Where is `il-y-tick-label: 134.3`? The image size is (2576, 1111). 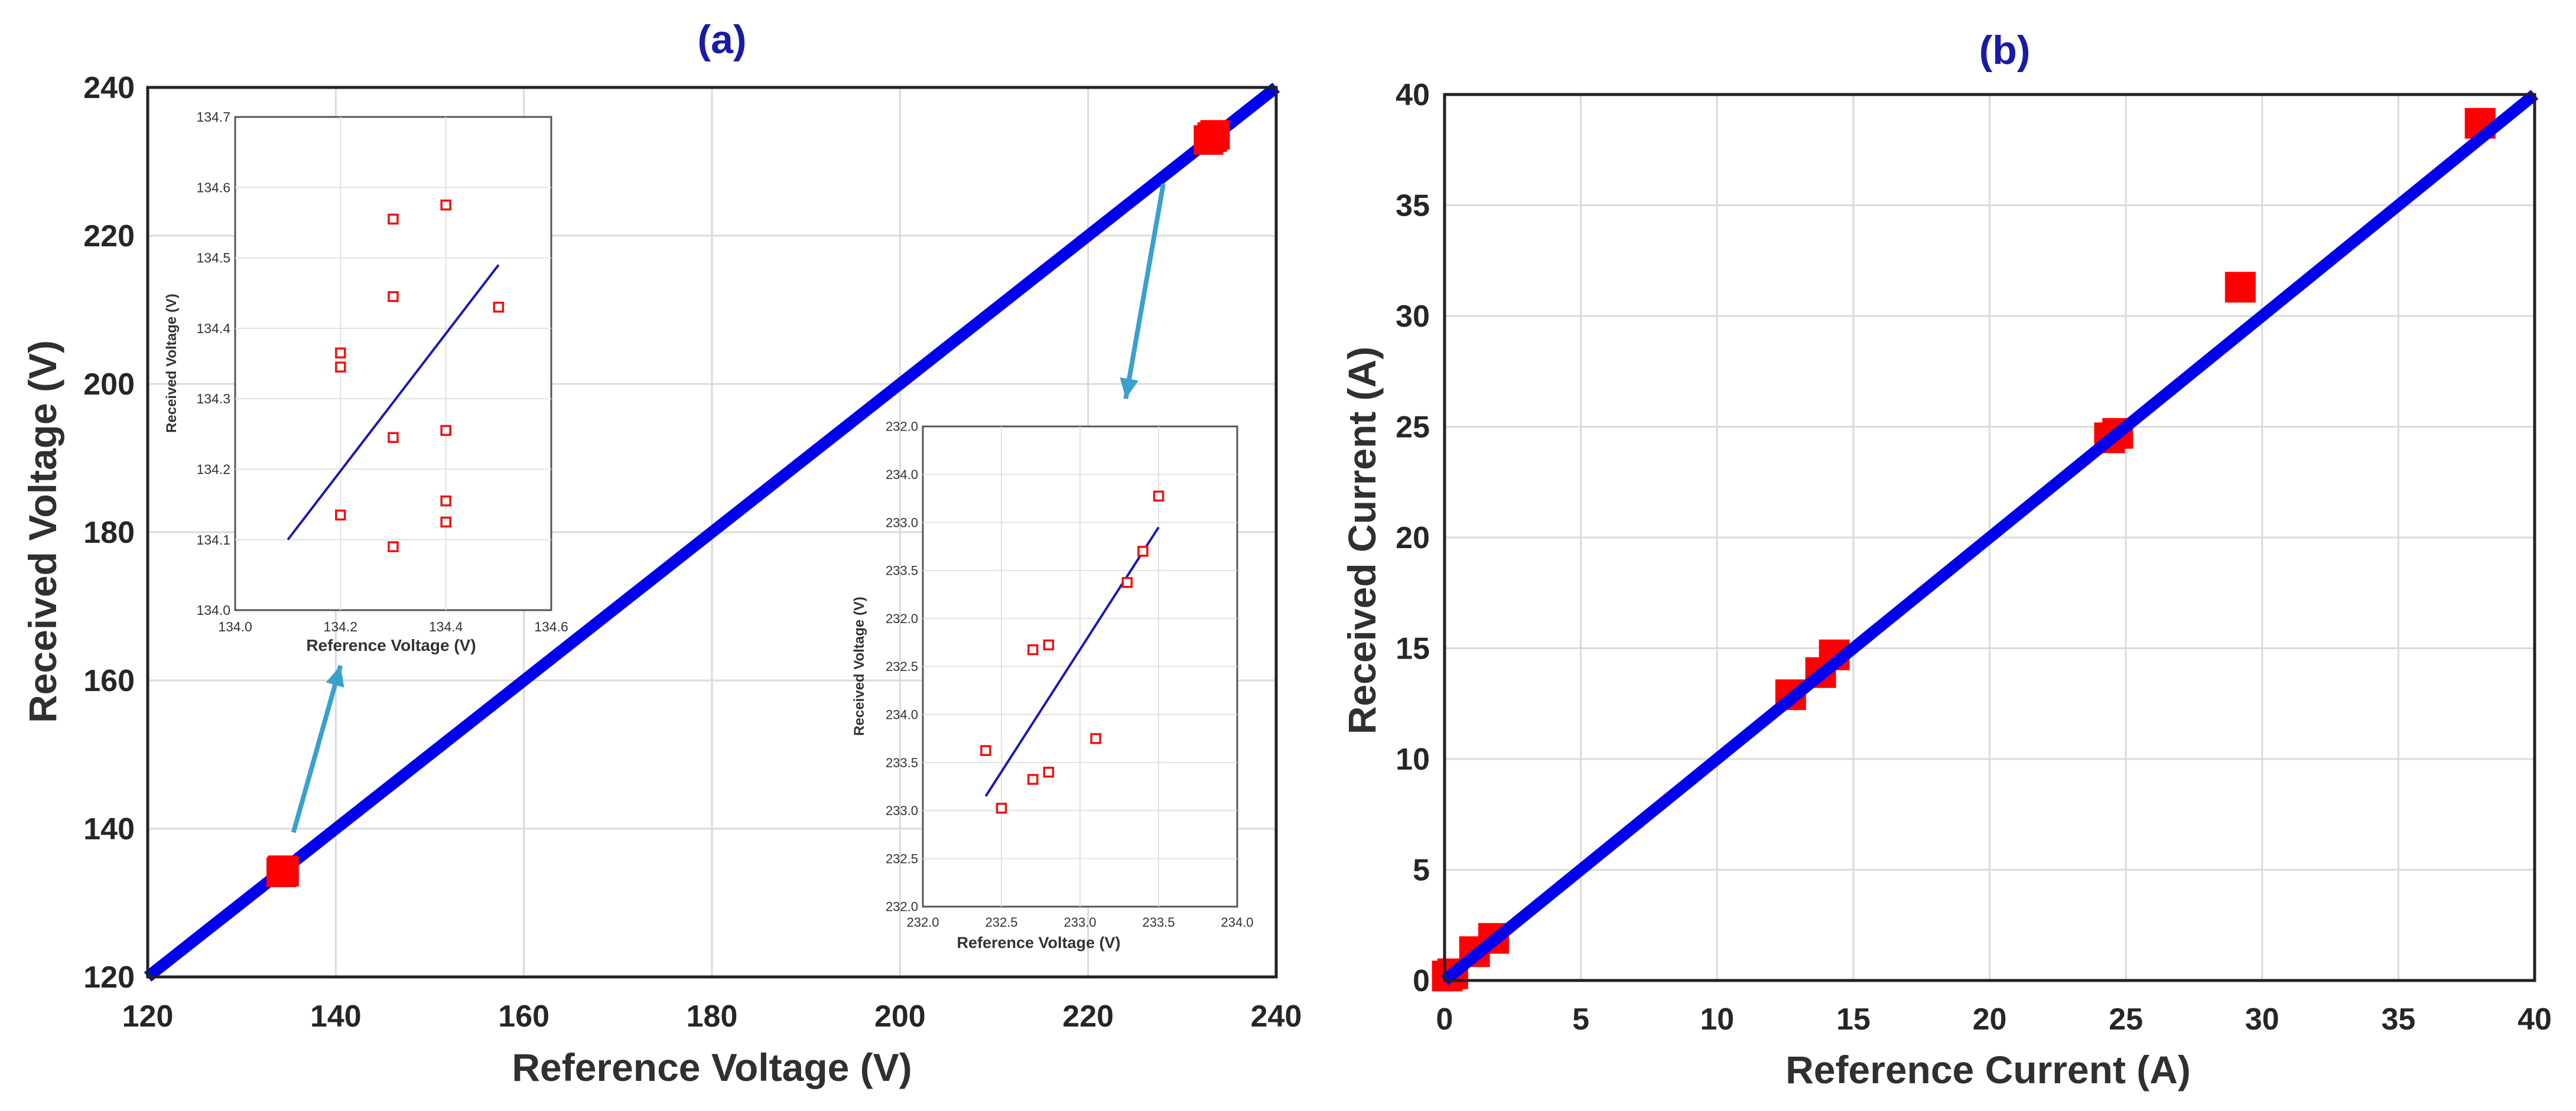
il-y-tick-label: 134.3 is located at coordinates (213, 398).